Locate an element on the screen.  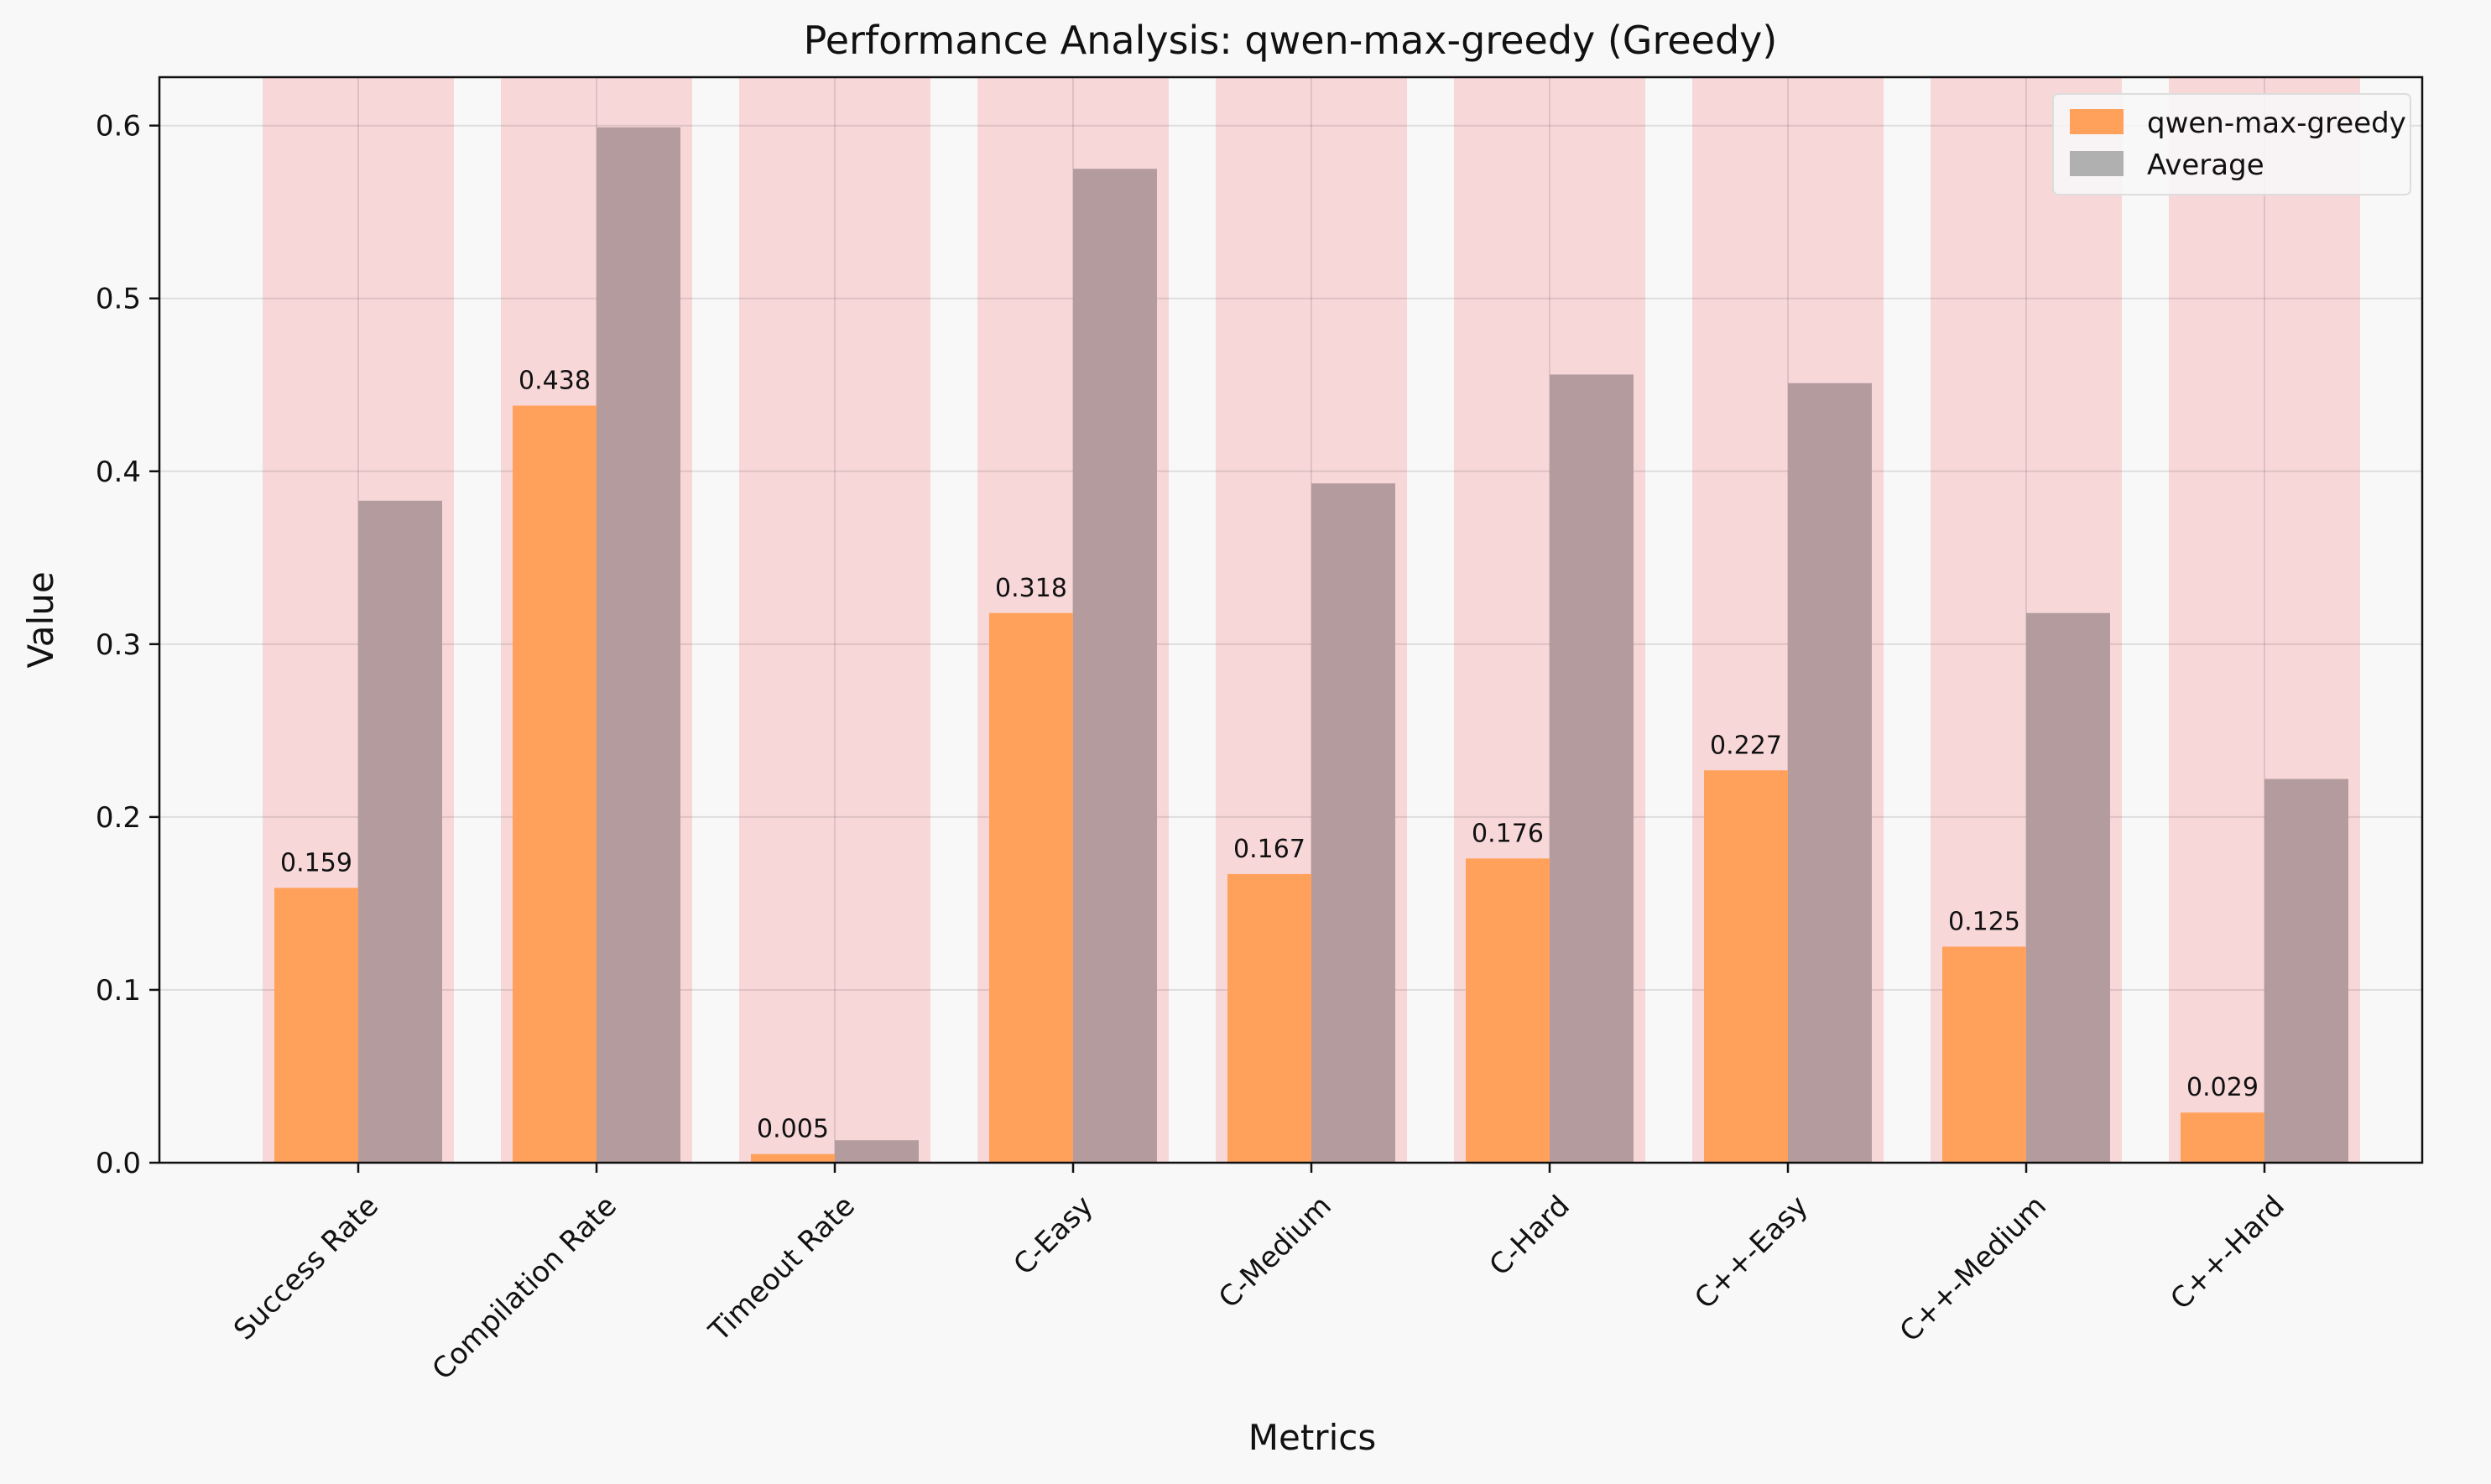
highlight-band is located at coordinates (835, 620).